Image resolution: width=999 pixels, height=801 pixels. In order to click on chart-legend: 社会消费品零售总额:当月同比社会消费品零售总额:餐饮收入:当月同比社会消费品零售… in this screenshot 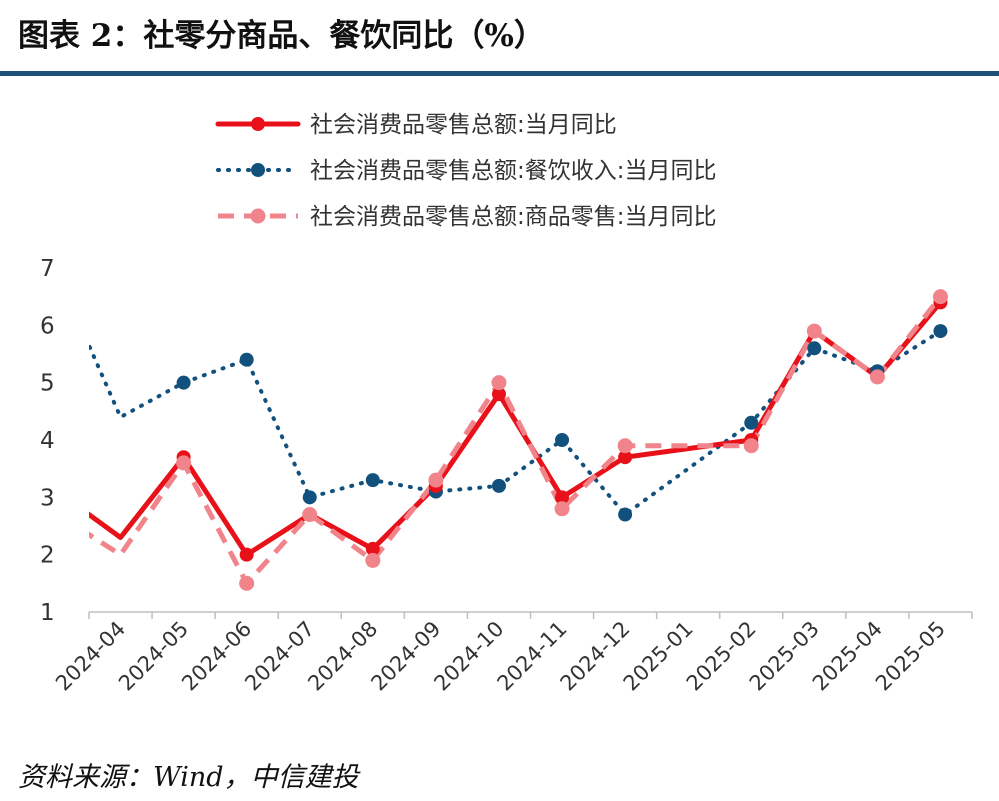, I will do `click(466, 171)`.